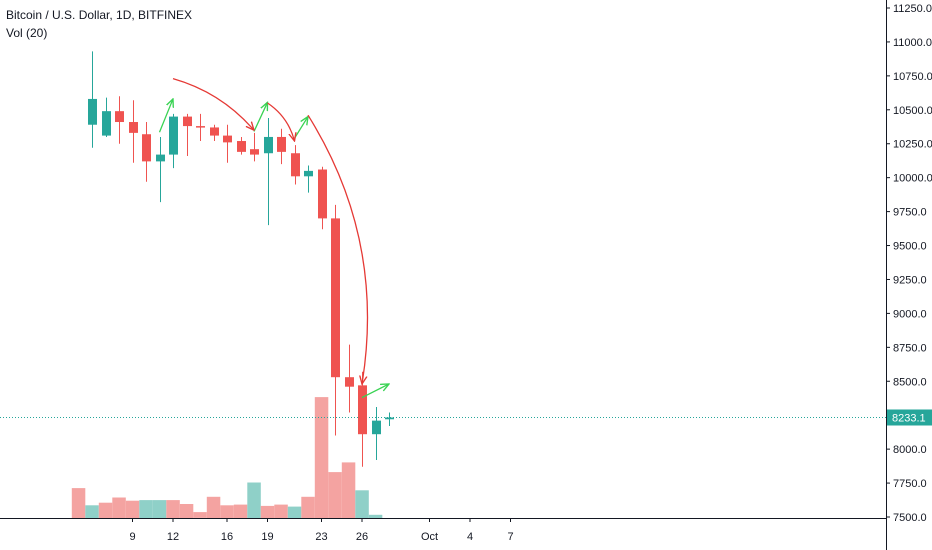 The image size is (932, 550). I want to click on x-tick-label: 16, so click(227, 537).